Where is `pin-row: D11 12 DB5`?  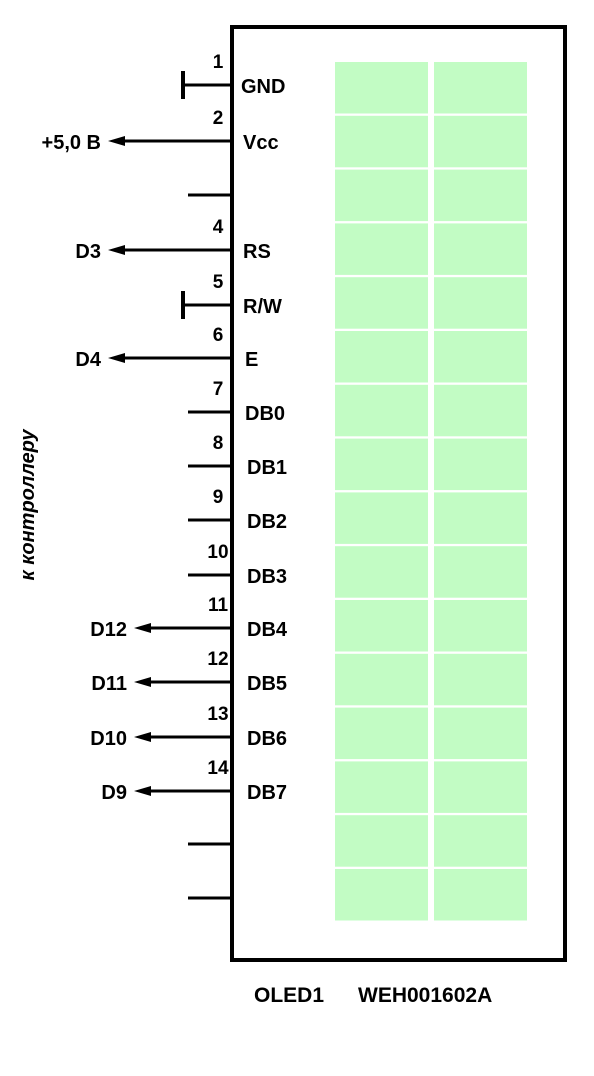
pin-row: D11 12 DB5 is located at coordinates (189, 672).